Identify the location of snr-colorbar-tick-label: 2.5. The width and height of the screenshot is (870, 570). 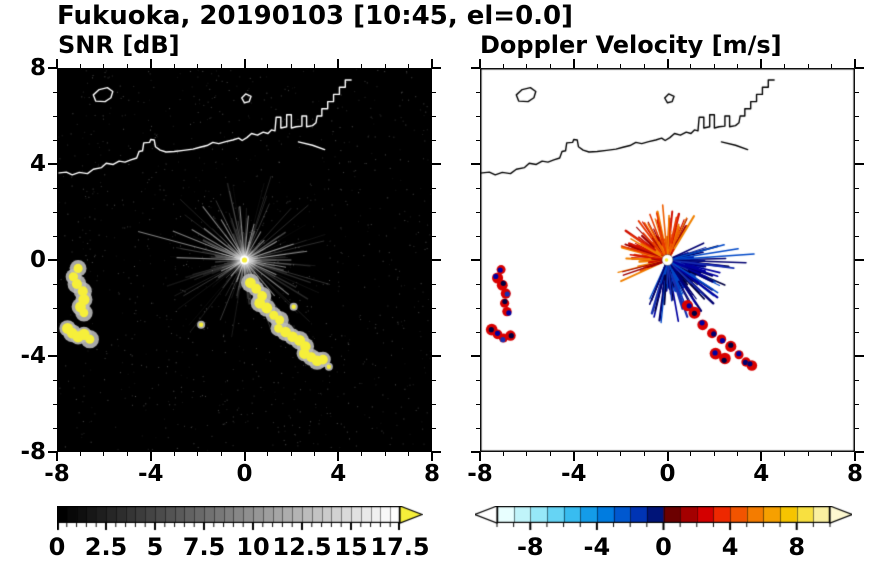
(106, 547).